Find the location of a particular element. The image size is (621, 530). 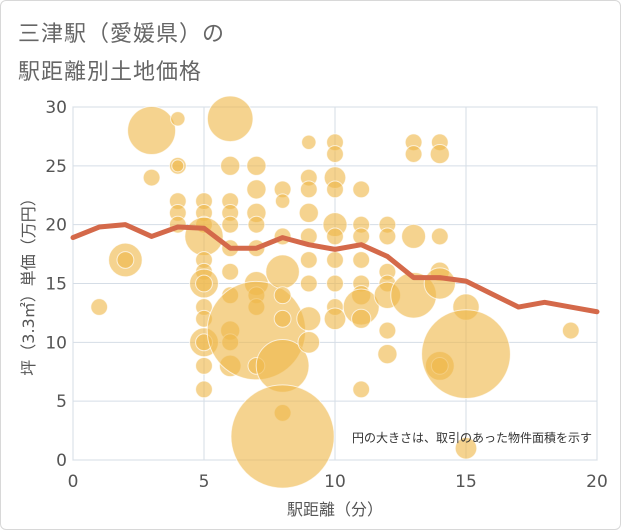

x-tick-label: 0 is located at coordinates (73, 482).